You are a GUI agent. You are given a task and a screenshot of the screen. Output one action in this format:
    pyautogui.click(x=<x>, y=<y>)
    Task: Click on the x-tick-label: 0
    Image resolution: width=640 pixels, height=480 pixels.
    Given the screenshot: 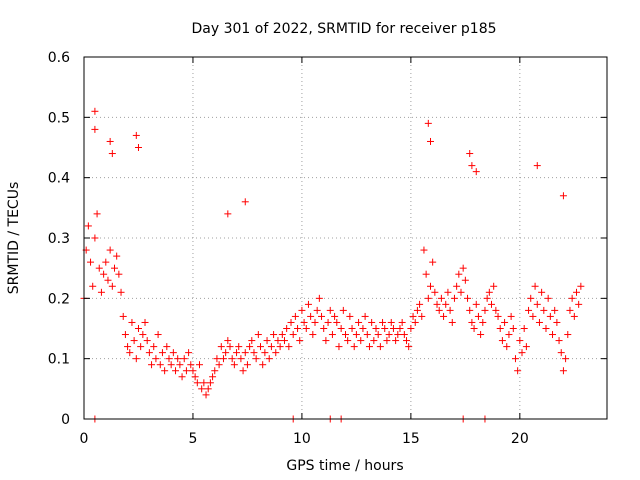 What is the action you would take?
    pyautogui.click(x=84, y=439)
    